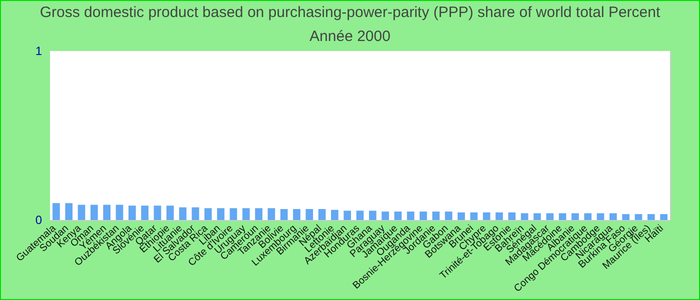 This screenshot has height=300, width=700. I want to click on y-tick-label: 1, so click(38, 51).